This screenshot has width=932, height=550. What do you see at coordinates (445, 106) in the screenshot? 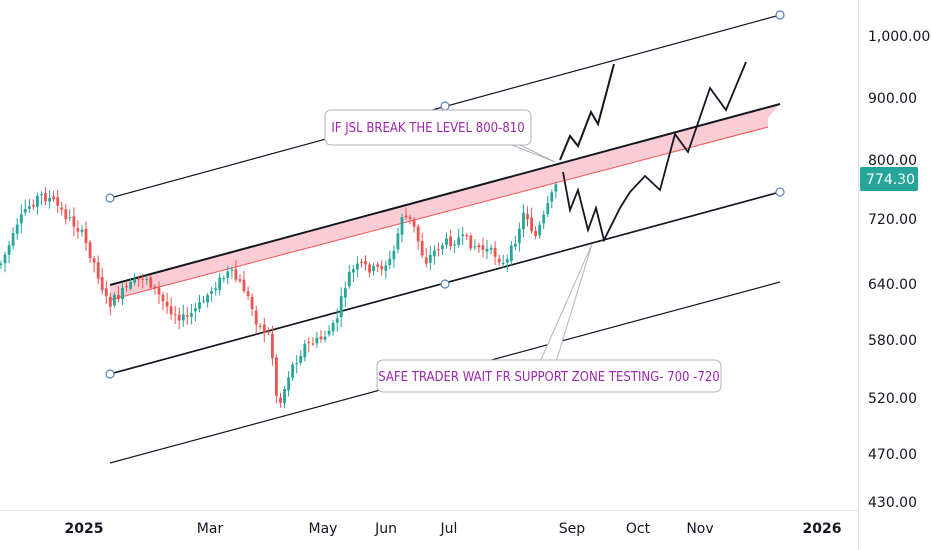
I see `handle-upper-mid` at bounding box center [445, 106].